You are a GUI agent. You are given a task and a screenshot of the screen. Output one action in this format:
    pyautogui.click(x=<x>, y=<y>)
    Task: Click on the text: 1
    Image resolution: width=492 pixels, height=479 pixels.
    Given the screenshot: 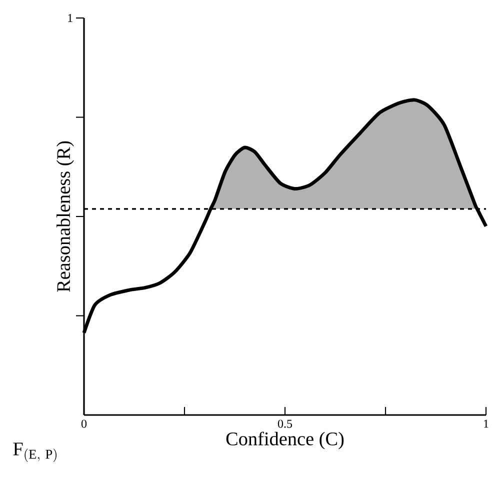 What is the action you would take?
    pyautogui.click(x=70, y=18)
    